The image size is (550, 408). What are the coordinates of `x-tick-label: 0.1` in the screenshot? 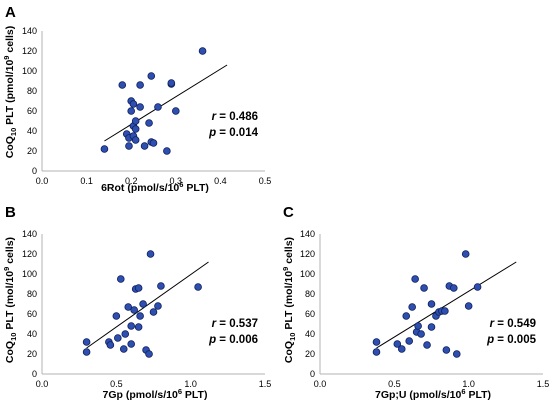 It's located at (86, 181).